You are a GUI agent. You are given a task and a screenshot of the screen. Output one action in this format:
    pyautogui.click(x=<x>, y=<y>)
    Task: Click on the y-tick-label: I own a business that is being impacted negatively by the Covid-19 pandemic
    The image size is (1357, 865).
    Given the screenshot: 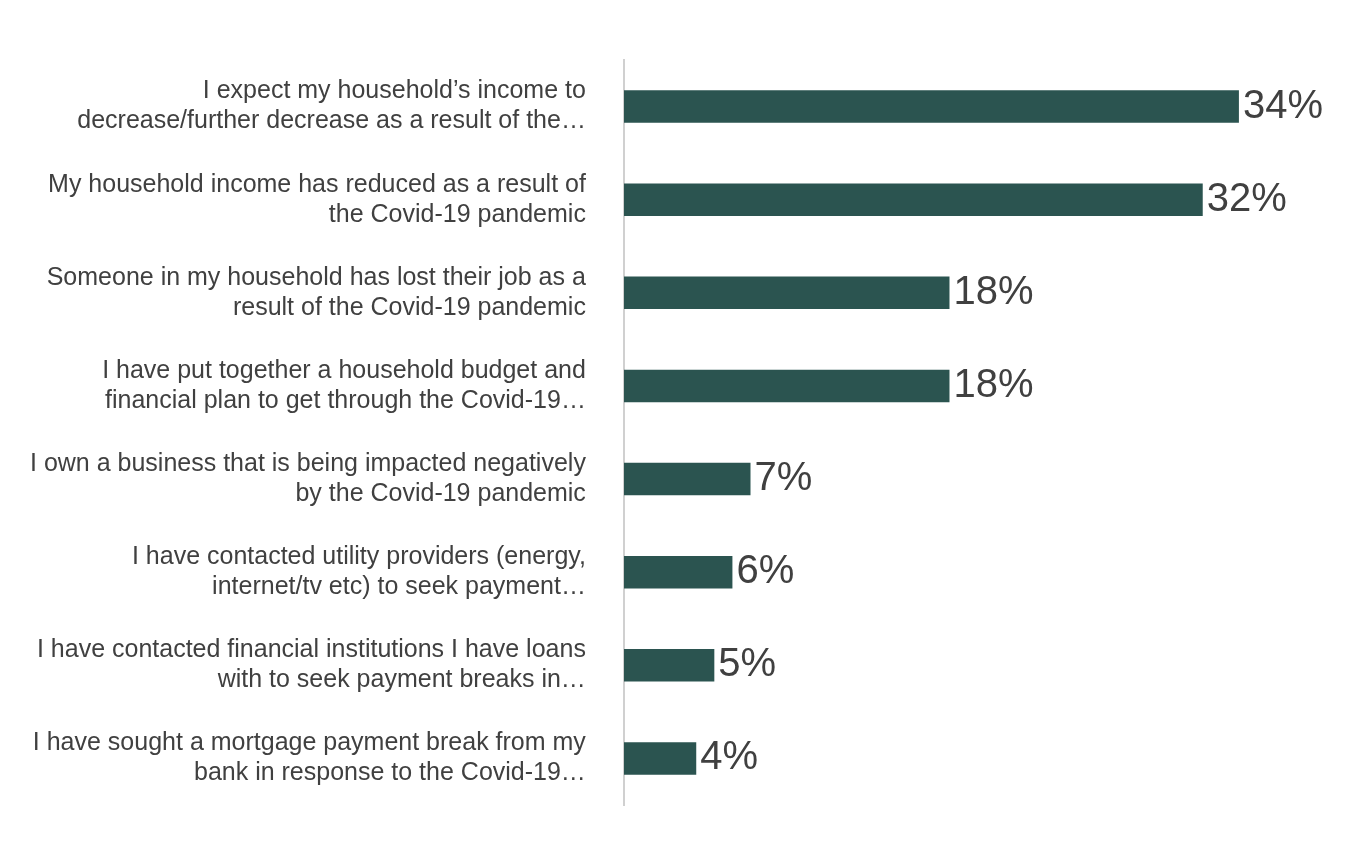 What is the action you would take?
    pyautogui.click(x=308, y=476)
    